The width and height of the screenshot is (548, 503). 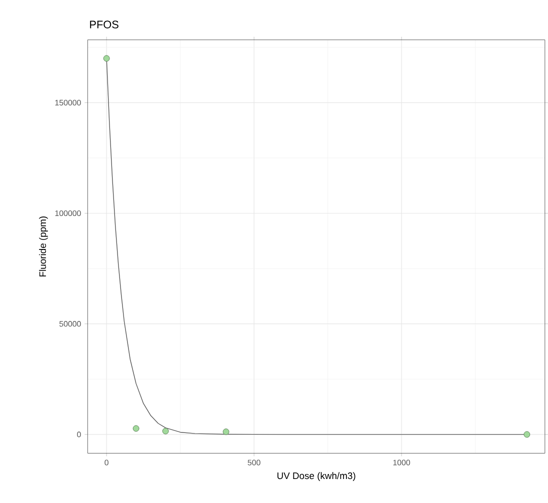 What do you see at coordinates (43, 246) in the screenshot?
I see `y-axis-title: Fluoride (ppm)` at bounding box center [43, 246].